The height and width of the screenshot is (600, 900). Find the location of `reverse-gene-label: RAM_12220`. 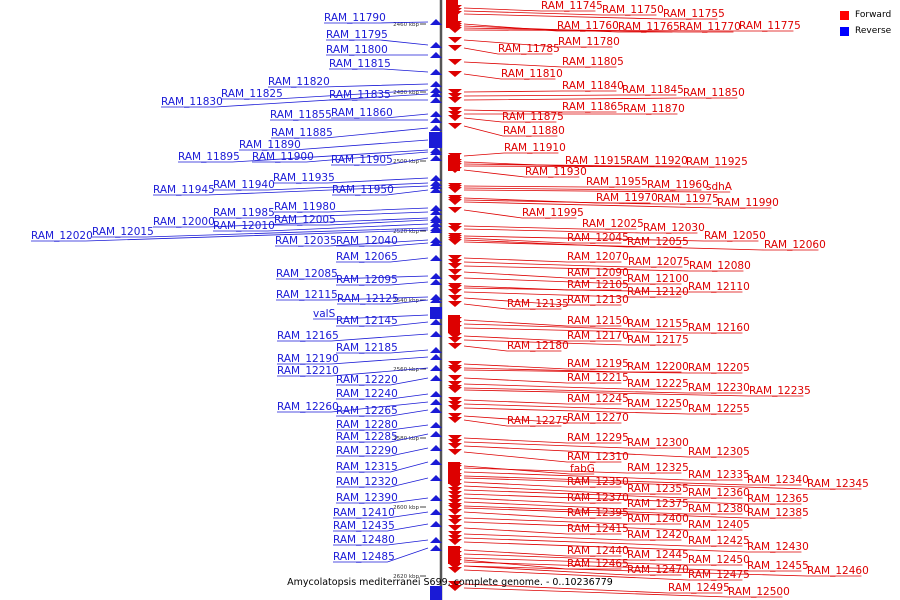

reverse-gene-label: RAM_12220 is located at coordinates (367, 380).